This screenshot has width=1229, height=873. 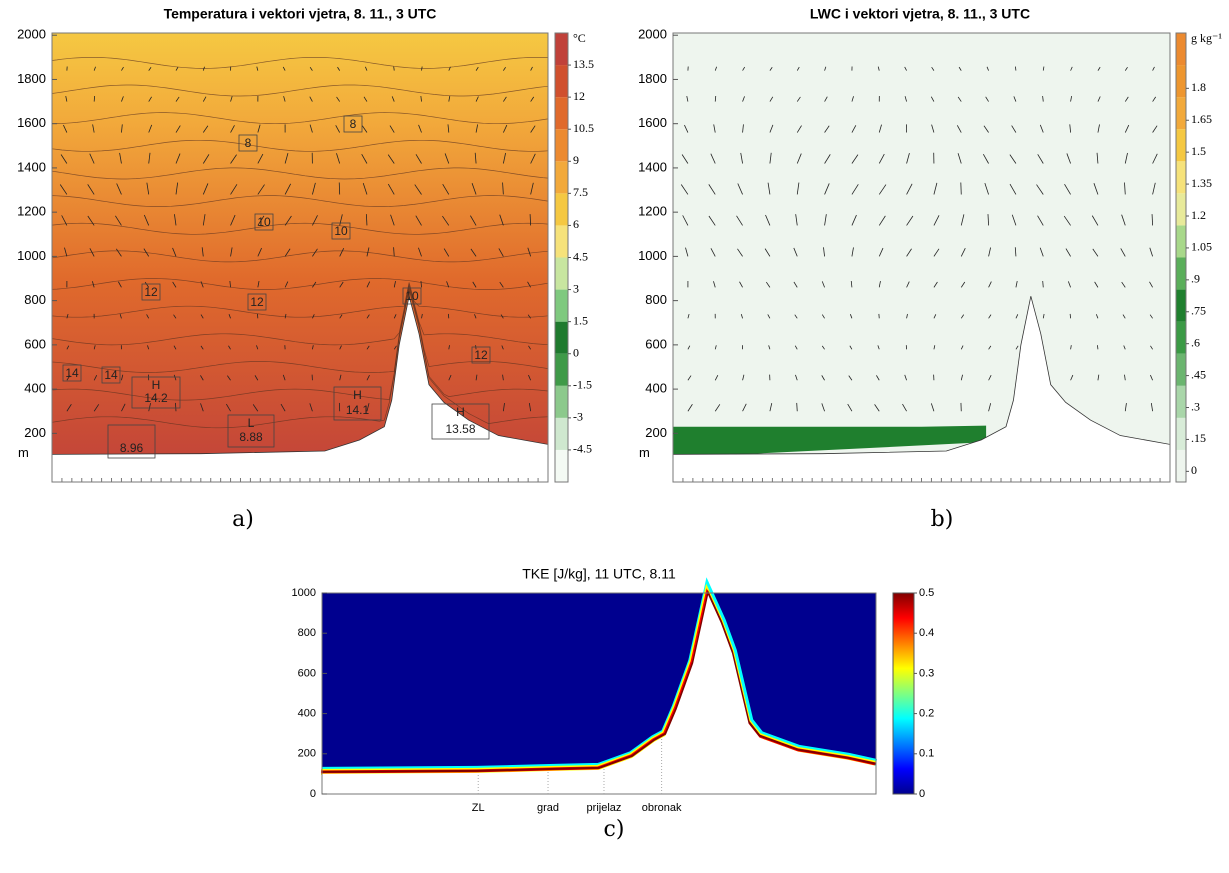 I want to click on panel-label: a), so click(x=243, y=519).